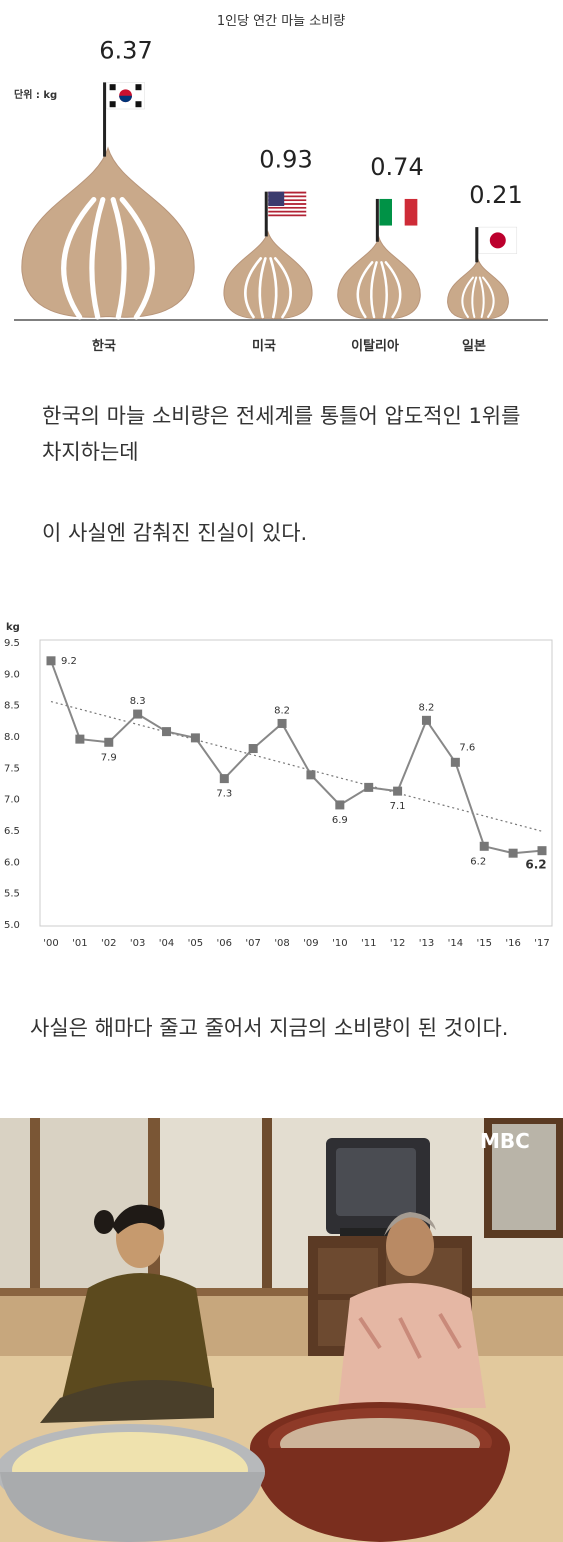 This screenshot has height=1542, width=563. Describe the element at coordinates (264, 346) in the screenshot. I see `category-label-1: 미국` at that location.